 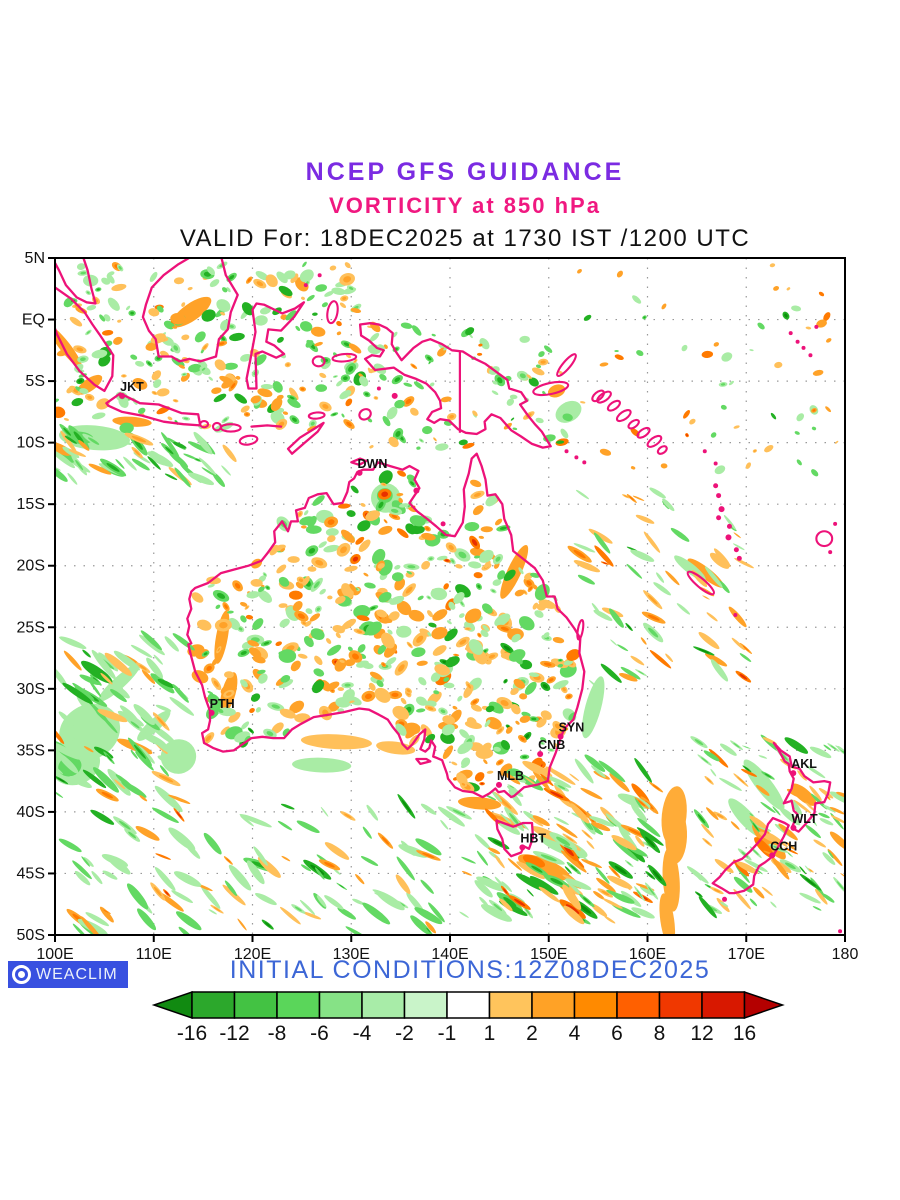 What do you see at coordinates (584, 462) in the screenshot?
I see `island-louisiade` at bounding box center [584, 462].